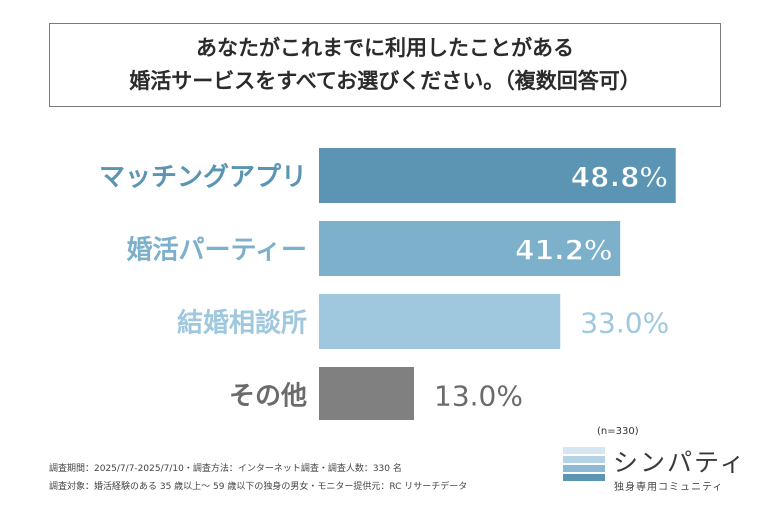 This screenshot has width=770, height=513. I want to click on chart-title-line-1: あなたがこれまでに利用したことがある, so click(385, 48).